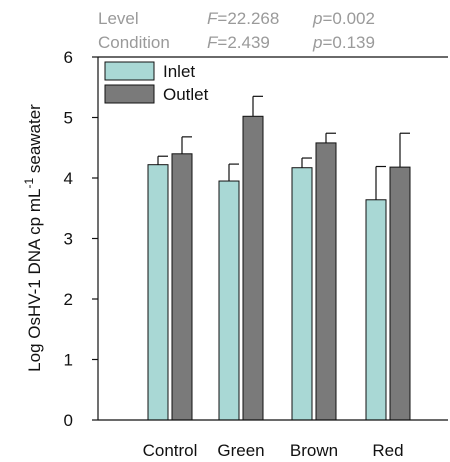 The height and width of the screenshot is (462, 450). Describe the element at coordinates (170, 450) in the screenshot. I see `x-tick-label-control: Control` at that location.